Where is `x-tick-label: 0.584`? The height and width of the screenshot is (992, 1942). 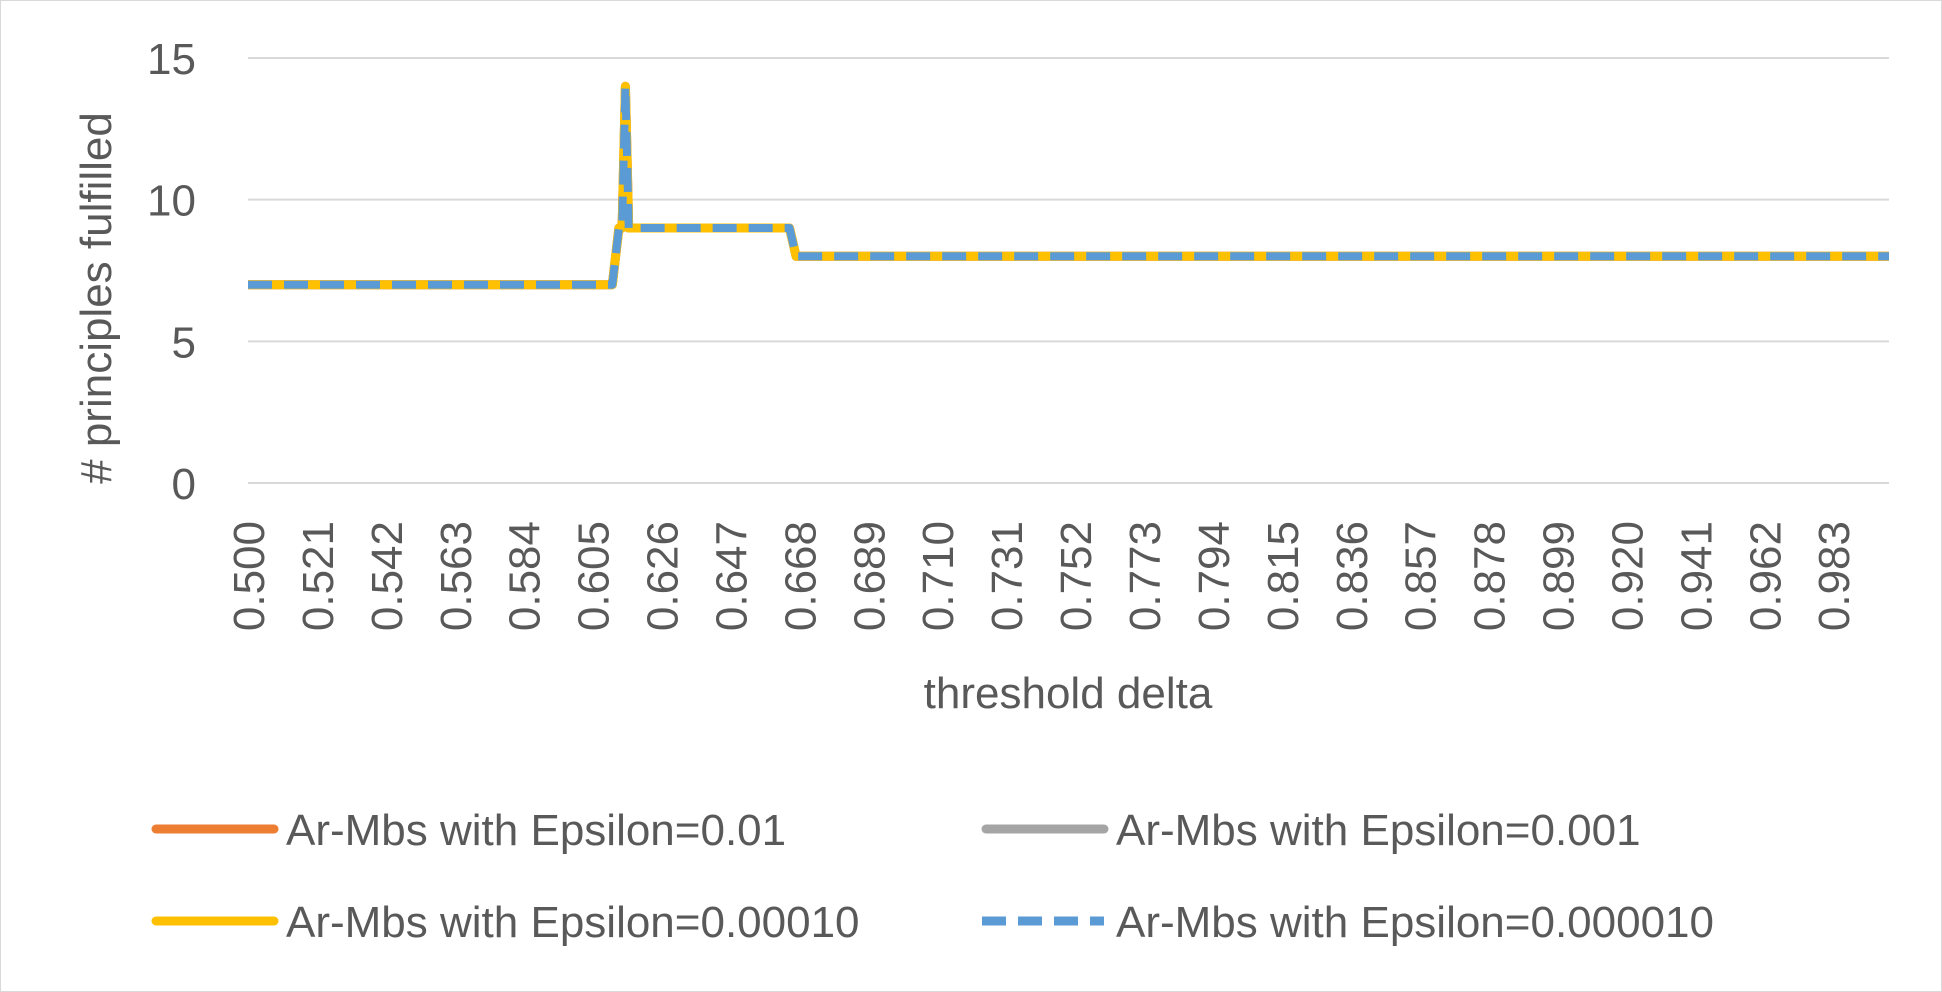
x-tick-label: 0.584 is located at coordinates (525, 576).